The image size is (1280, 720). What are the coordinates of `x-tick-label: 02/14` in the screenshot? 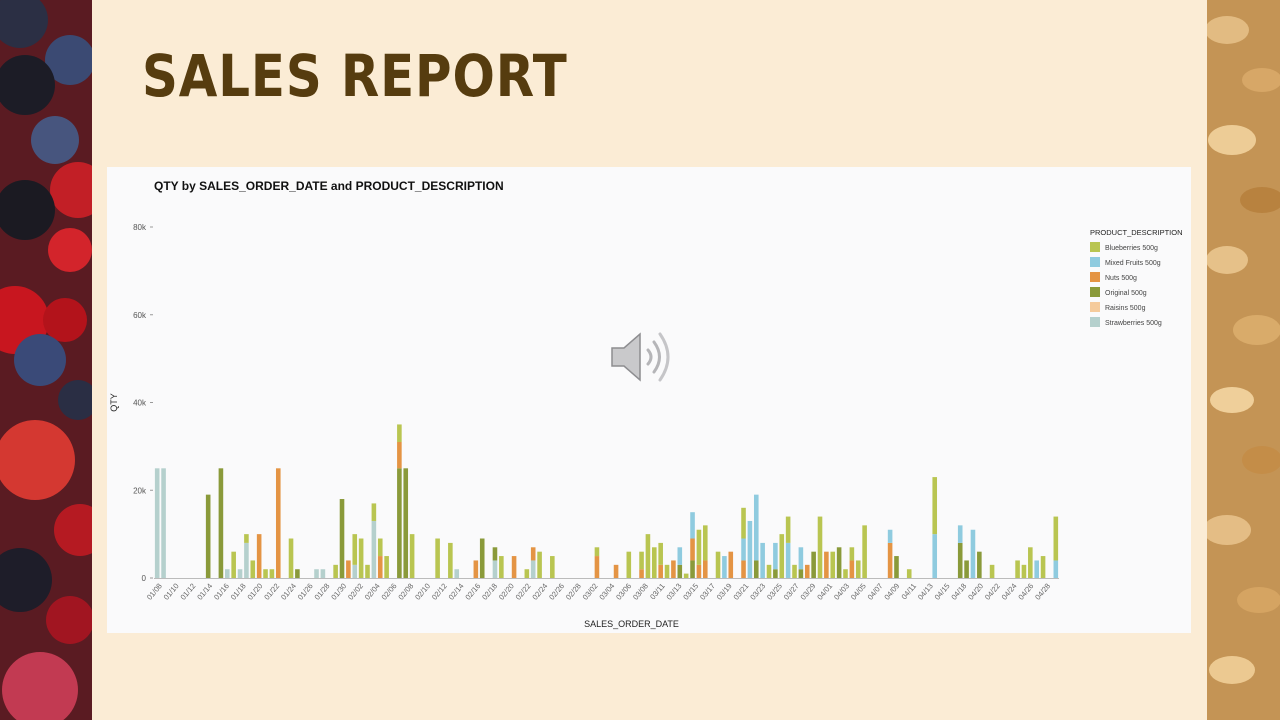 It's located at (456, 592).